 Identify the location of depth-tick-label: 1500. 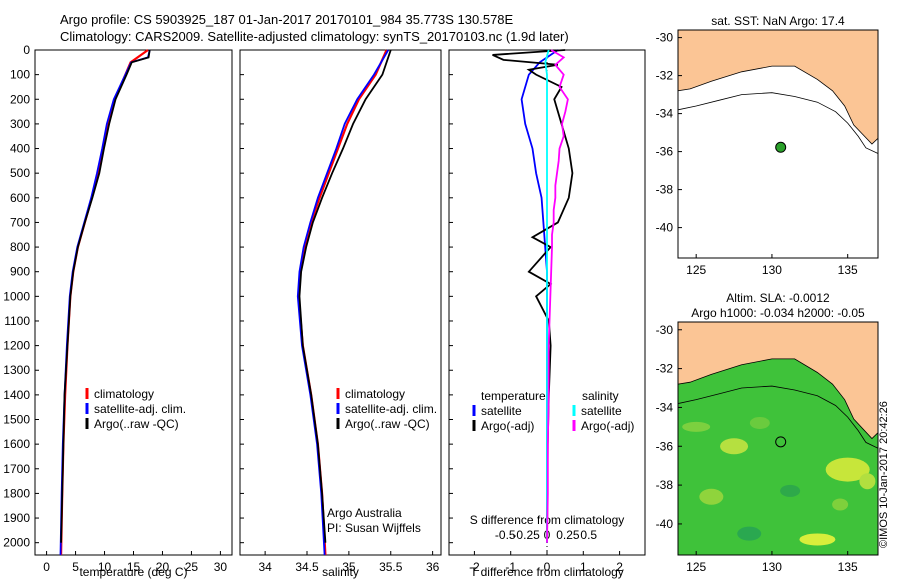
(16, 420).